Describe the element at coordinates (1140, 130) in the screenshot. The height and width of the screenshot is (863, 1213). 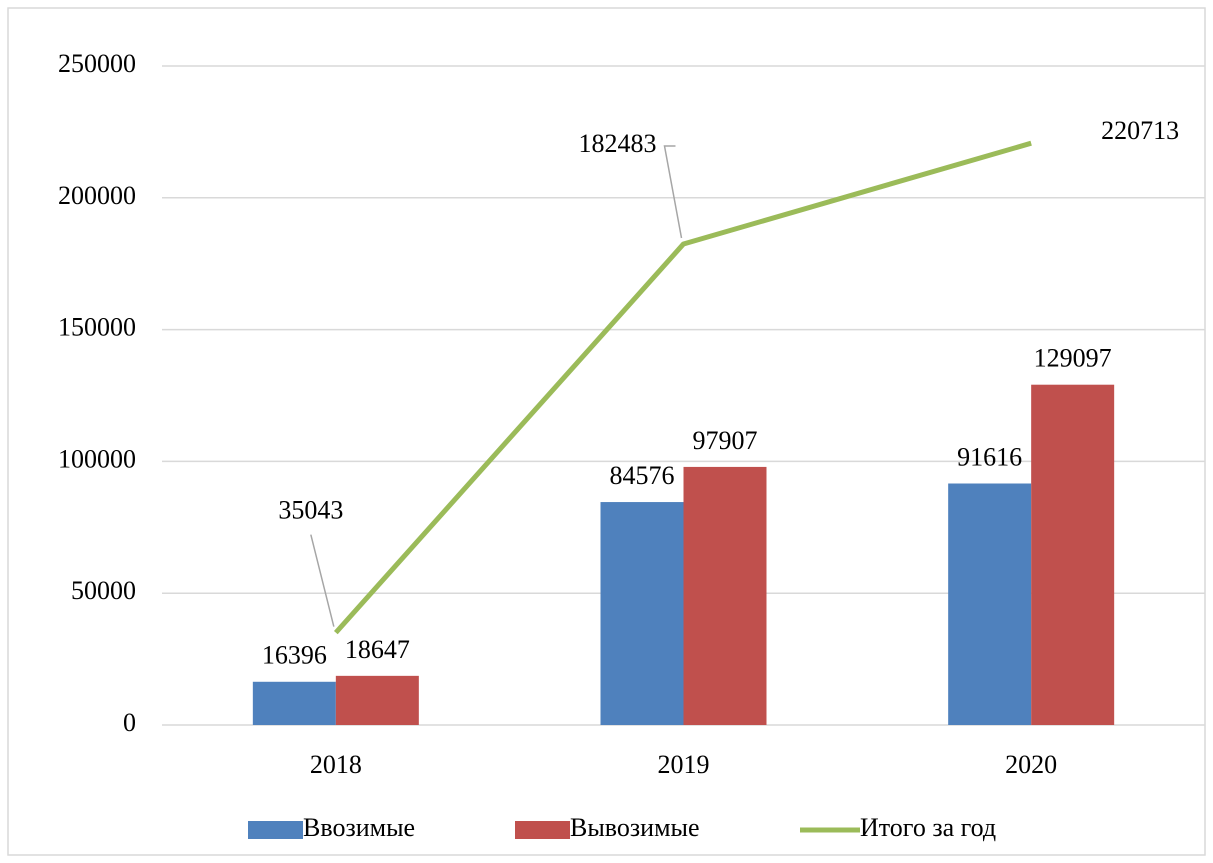
I see `data-label: 220713` at that location.